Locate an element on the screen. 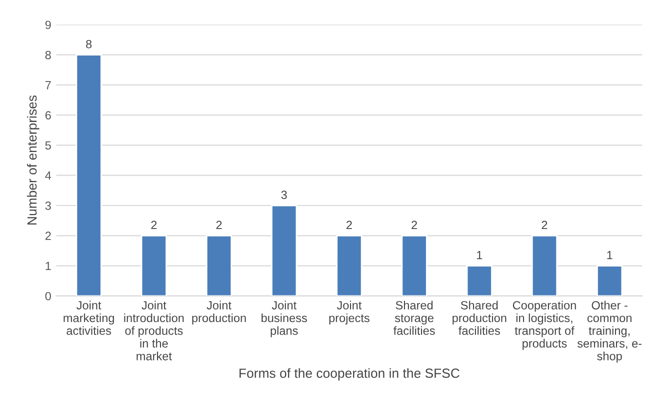 This screenshot has width=662, height=411. y-tick-label: 8 is located at coordinates (48, 55).